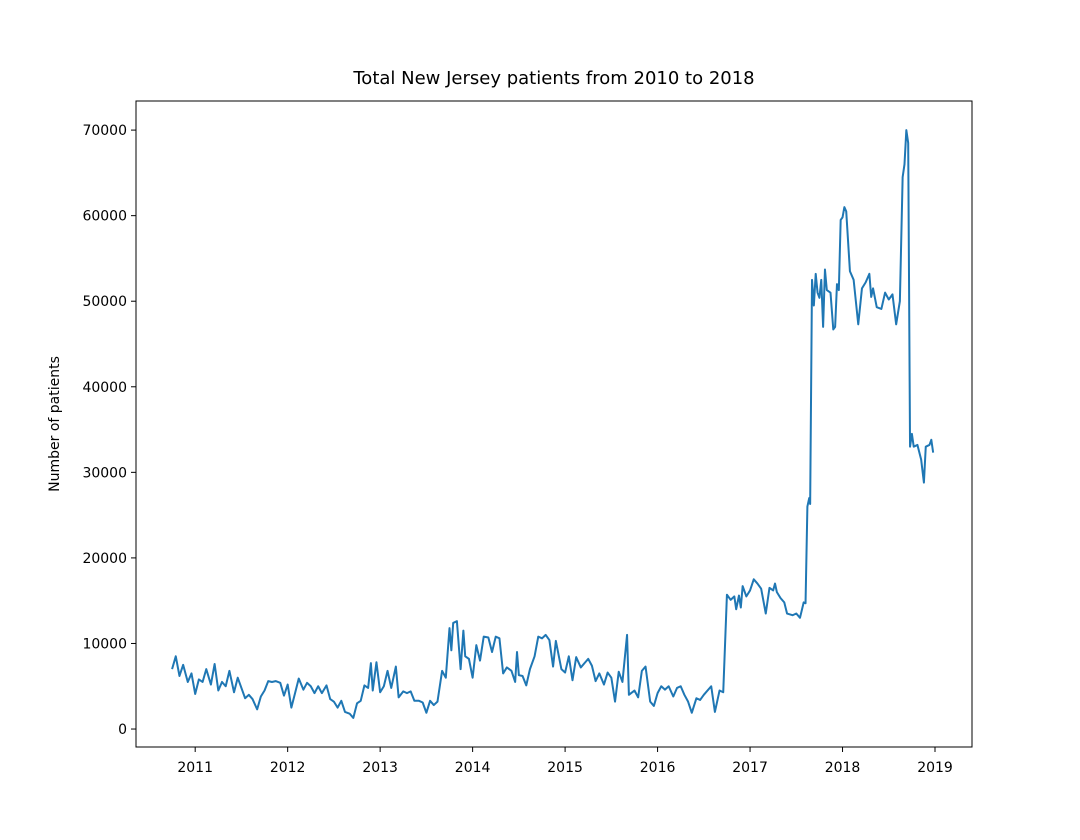  I want to click on x-tick-label: 2018, so click(843, 768).